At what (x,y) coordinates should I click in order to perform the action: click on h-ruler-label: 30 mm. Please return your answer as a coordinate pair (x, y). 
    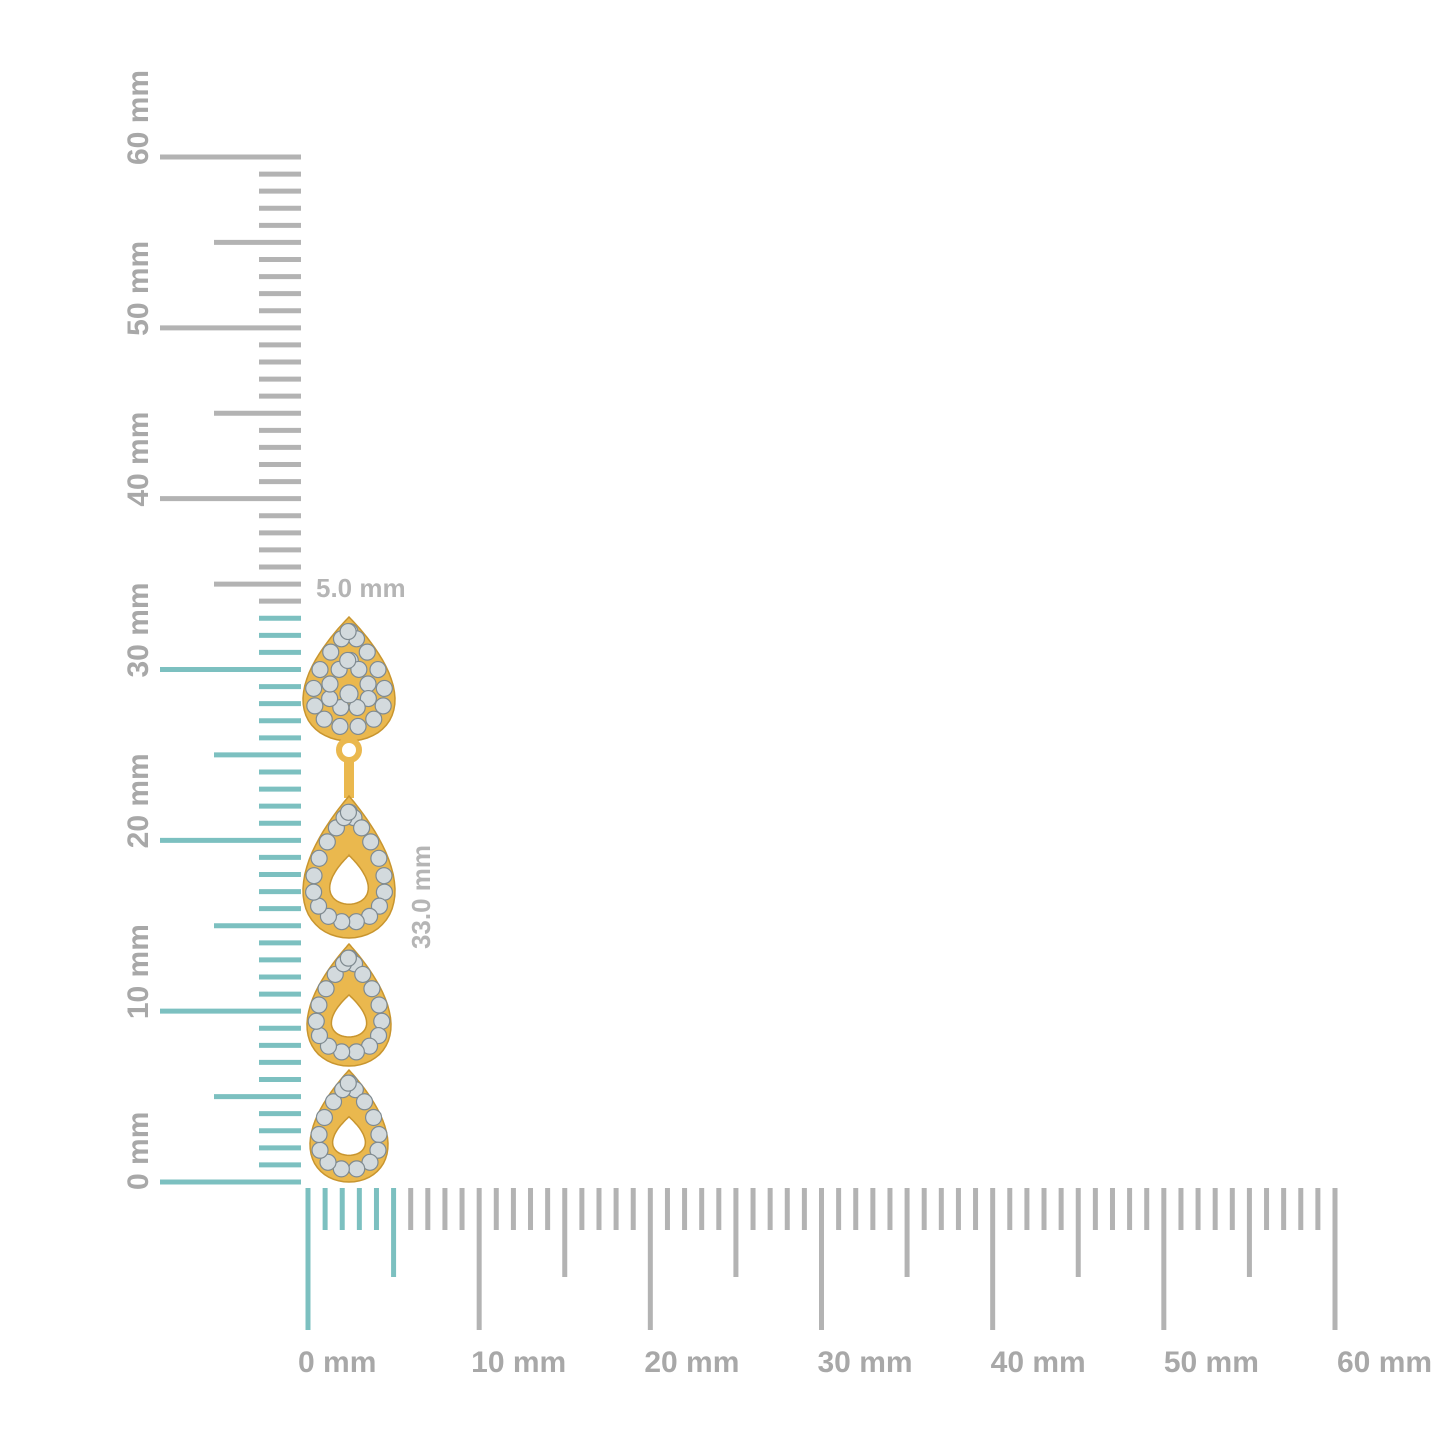
    Looking at the image, I should click on (865, 1362).